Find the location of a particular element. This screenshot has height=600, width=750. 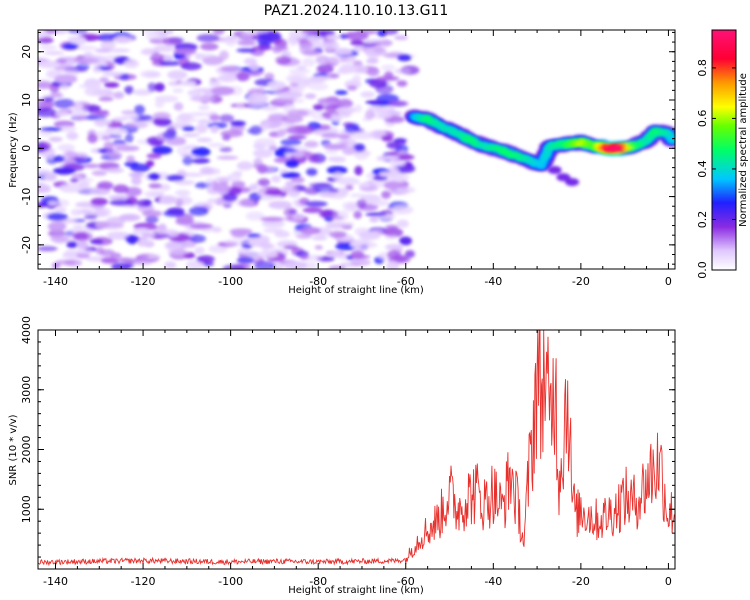

y-tick-label: 1000 is located at coordinates (26, 509).